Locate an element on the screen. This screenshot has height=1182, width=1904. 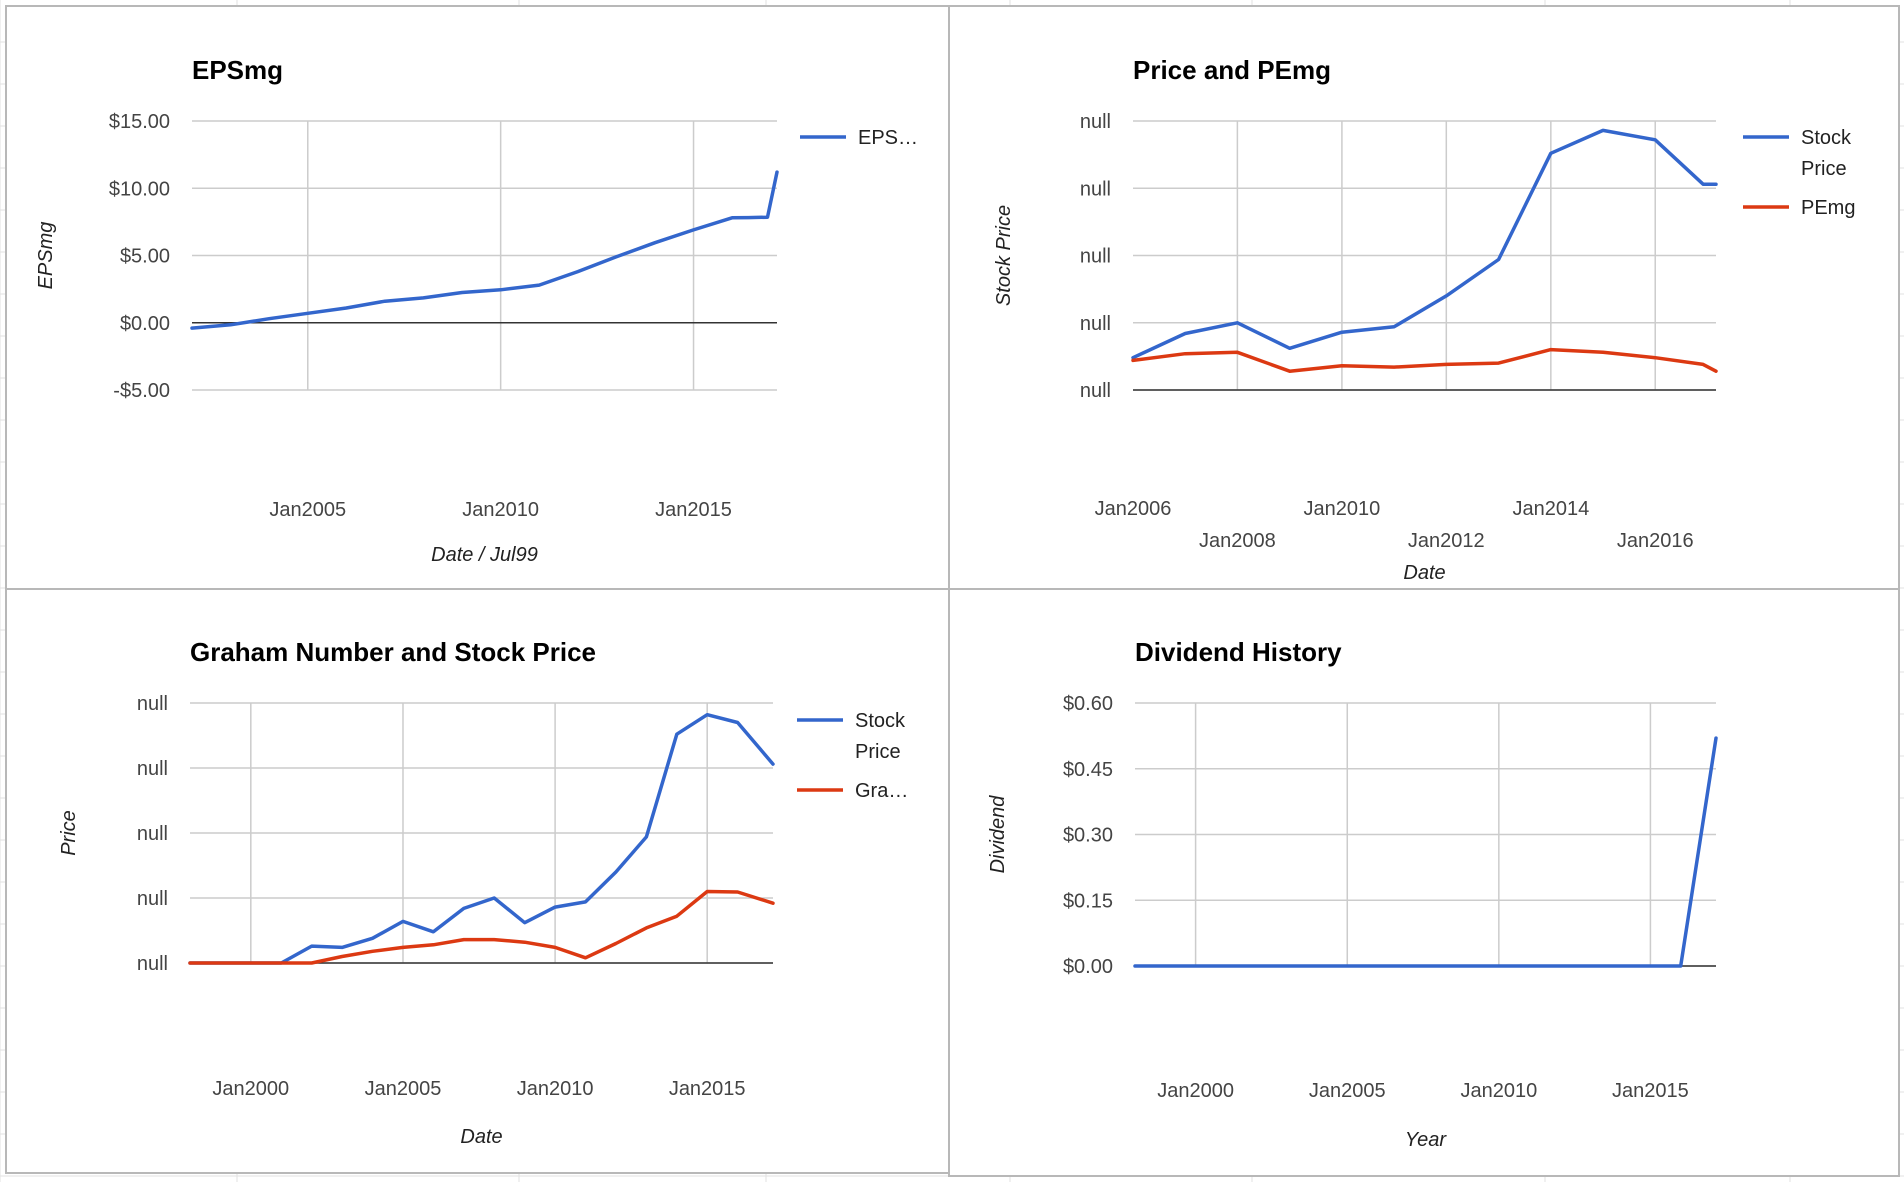
y-tick-label: $10.00 is located at coordinates (139, 189).